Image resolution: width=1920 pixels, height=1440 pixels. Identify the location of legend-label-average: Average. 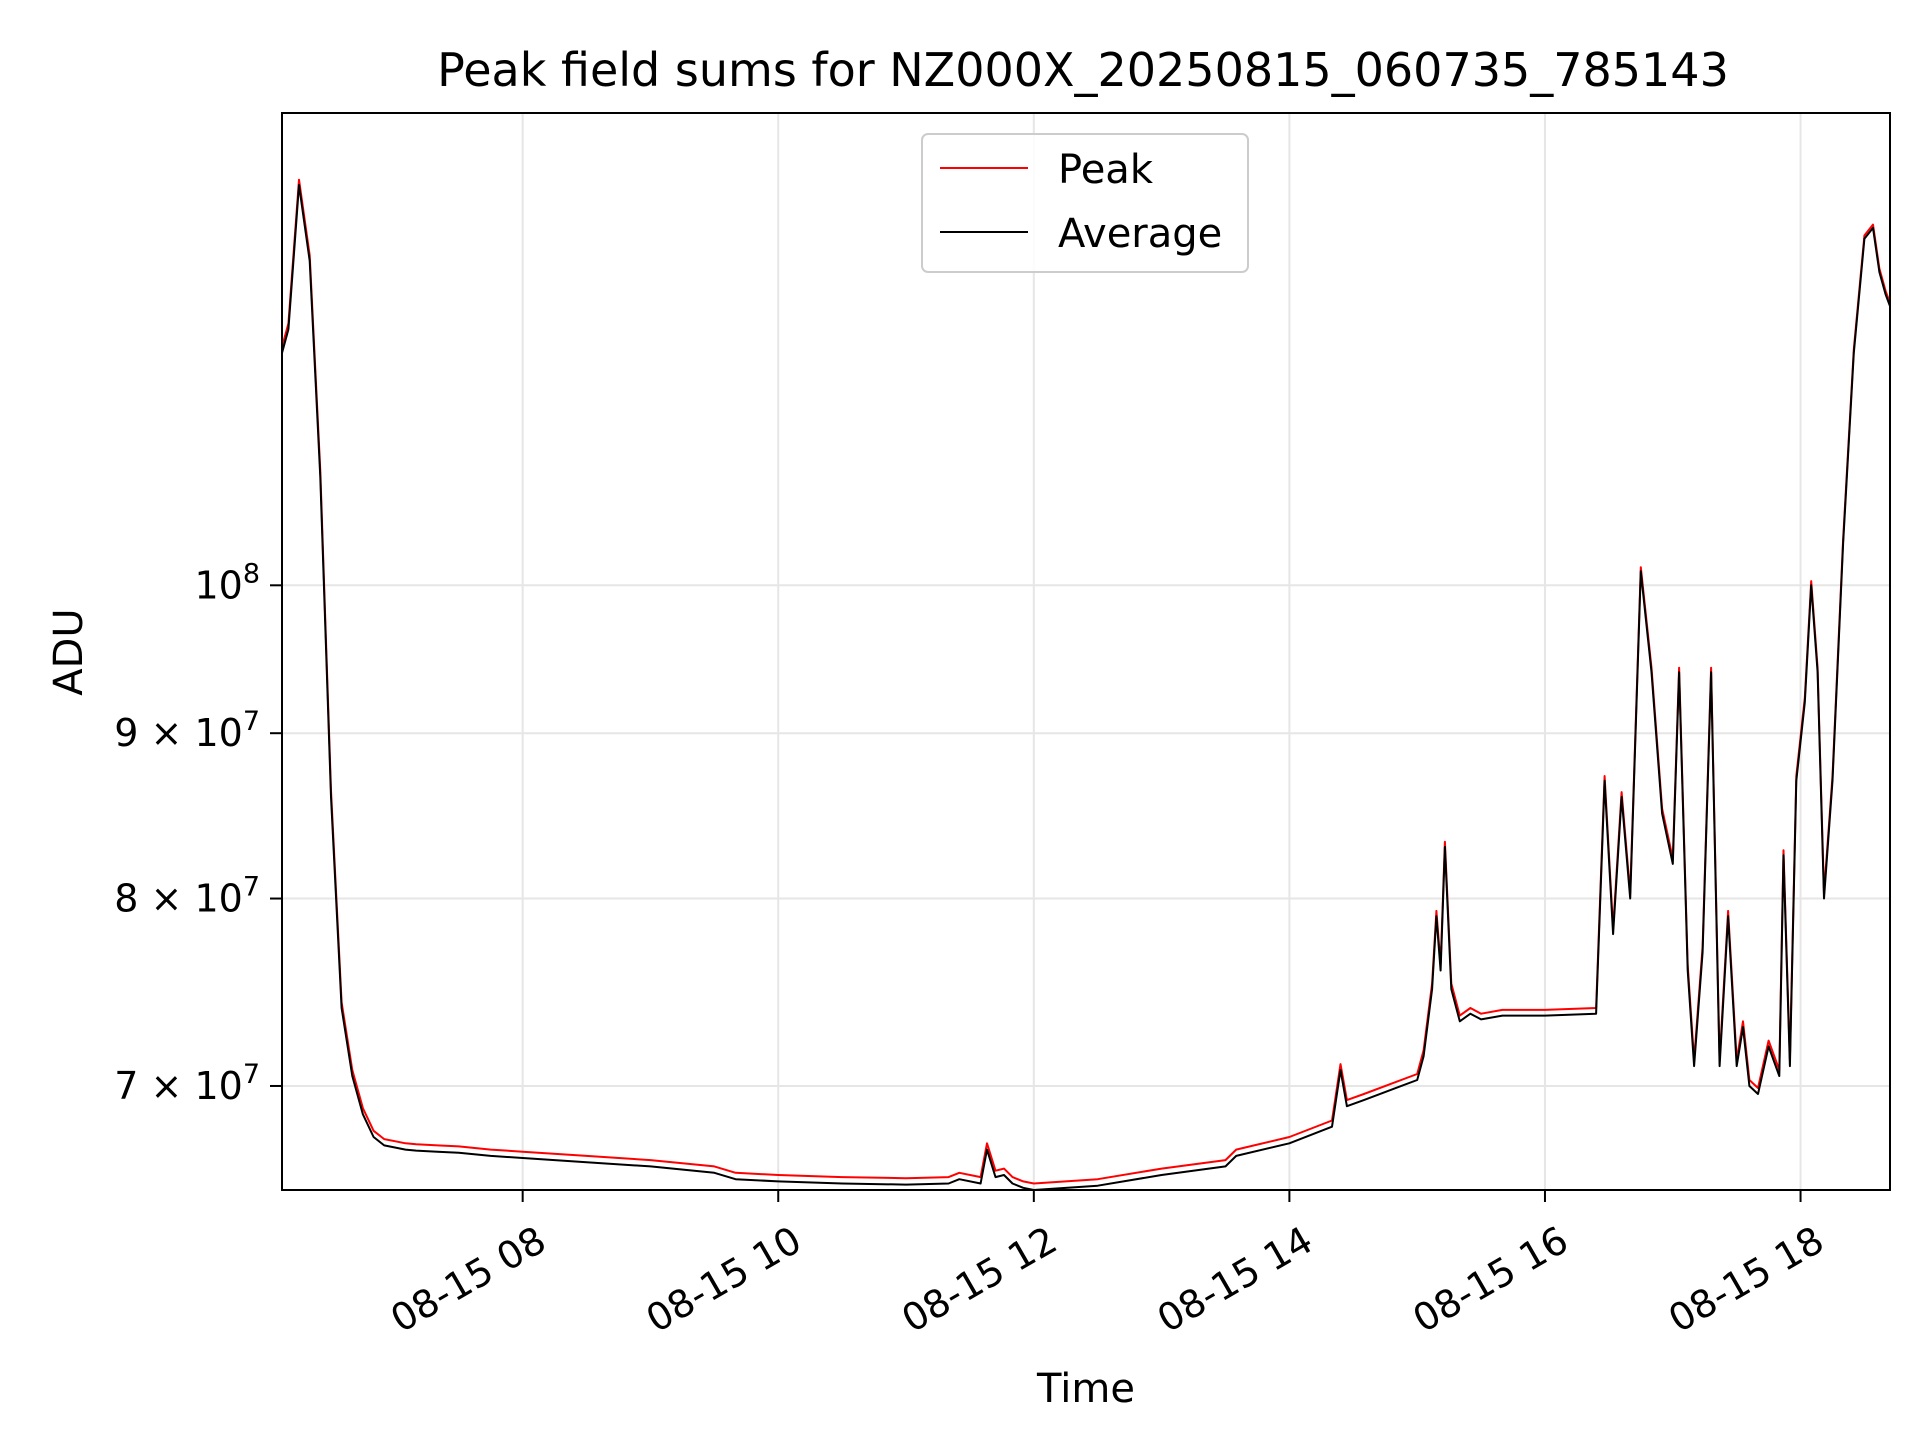
(1140, 234).